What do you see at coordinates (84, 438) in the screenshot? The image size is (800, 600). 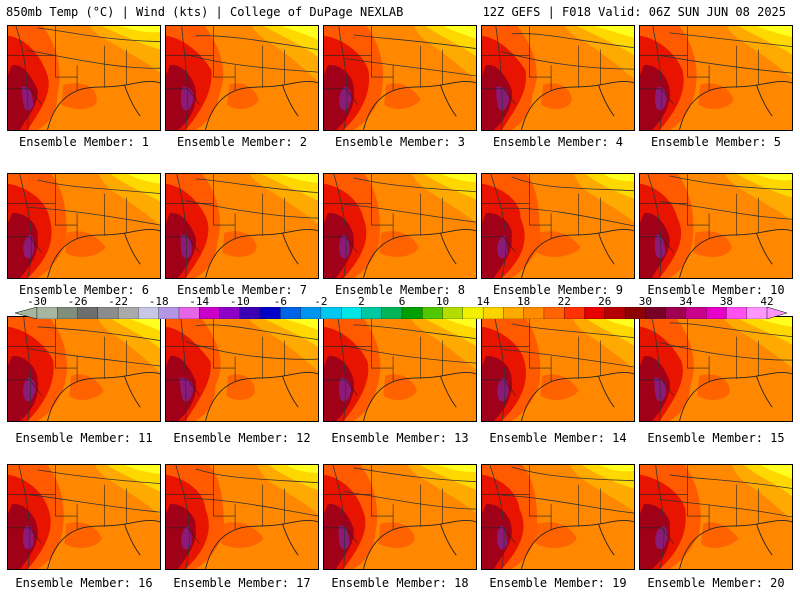 I see `ensemble-member-label: Ensemble Member: 11` at bounding box center [84, 438].